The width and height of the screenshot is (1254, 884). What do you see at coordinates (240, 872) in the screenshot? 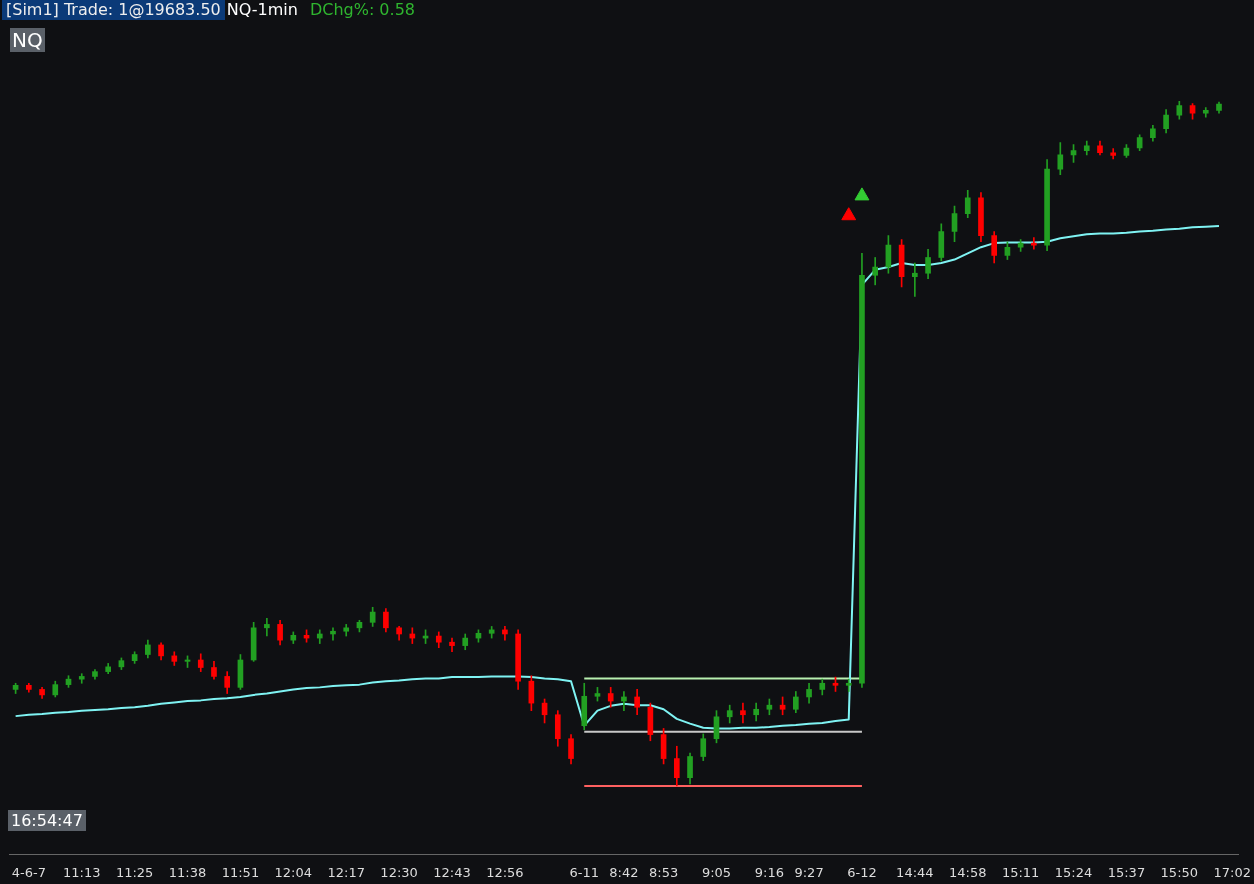
I see `x-tick-label: 11:51` at bounding box center [240, 872].